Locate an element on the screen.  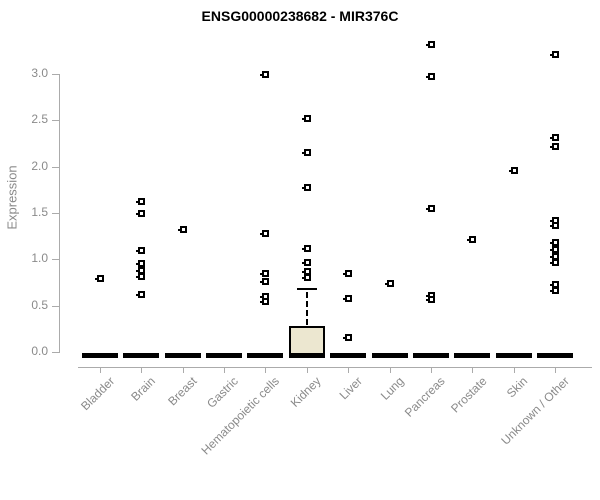
whisker-dashed-line is located at coordinates (306, 308).